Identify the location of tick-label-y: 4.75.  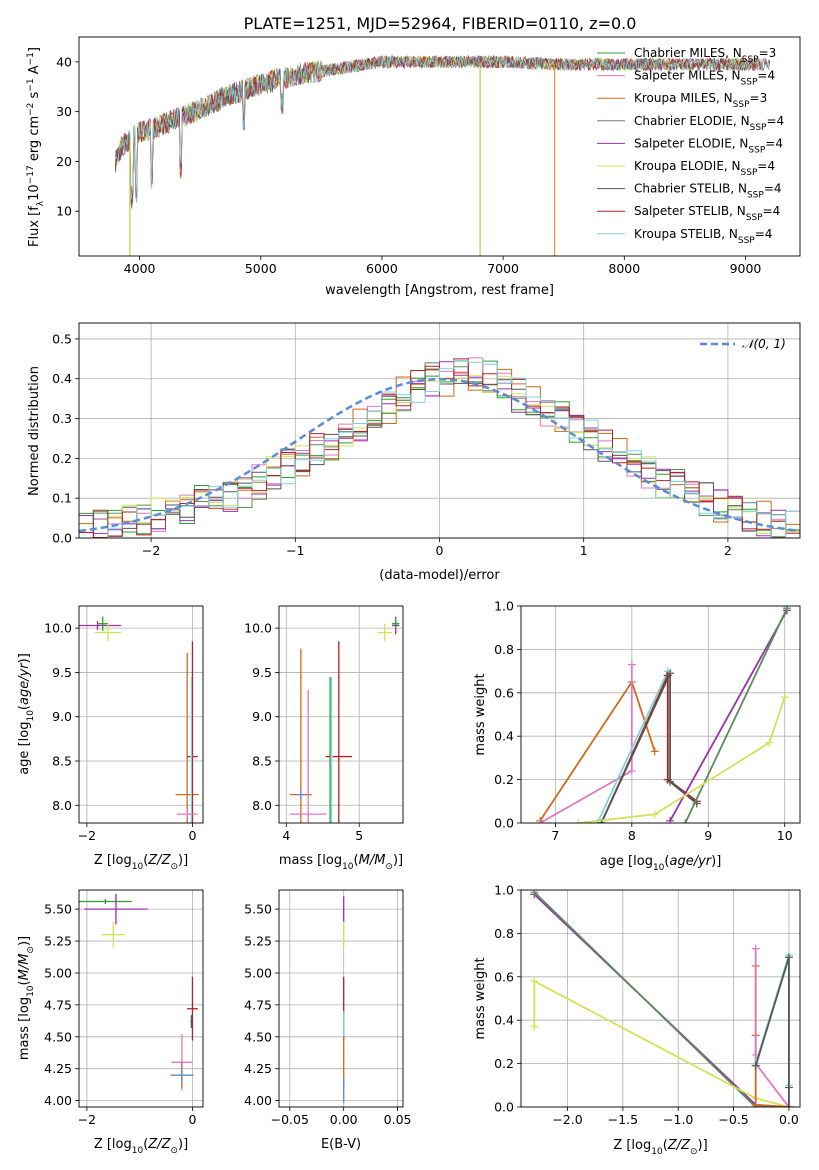
(258, 1004).